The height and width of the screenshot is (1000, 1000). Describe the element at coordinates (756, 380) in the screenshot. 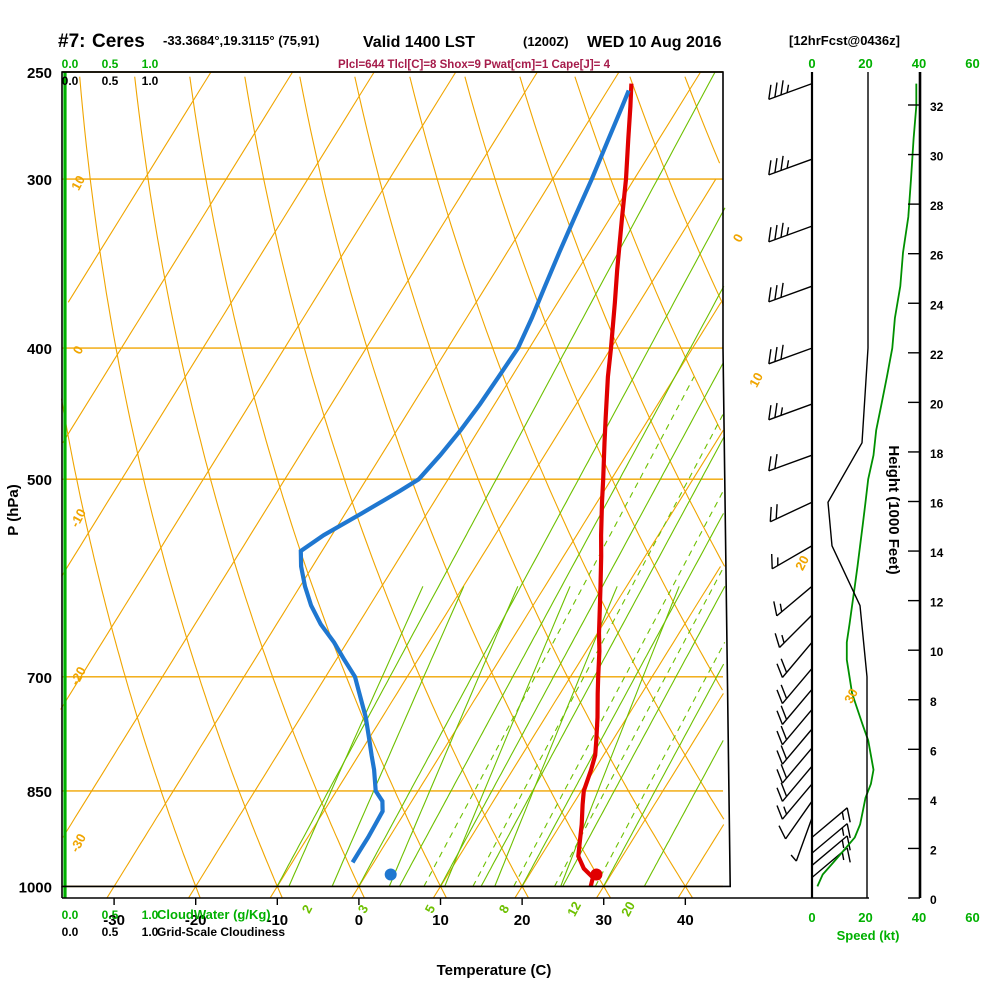

I see `isotherm-label-right: 10` at that location.